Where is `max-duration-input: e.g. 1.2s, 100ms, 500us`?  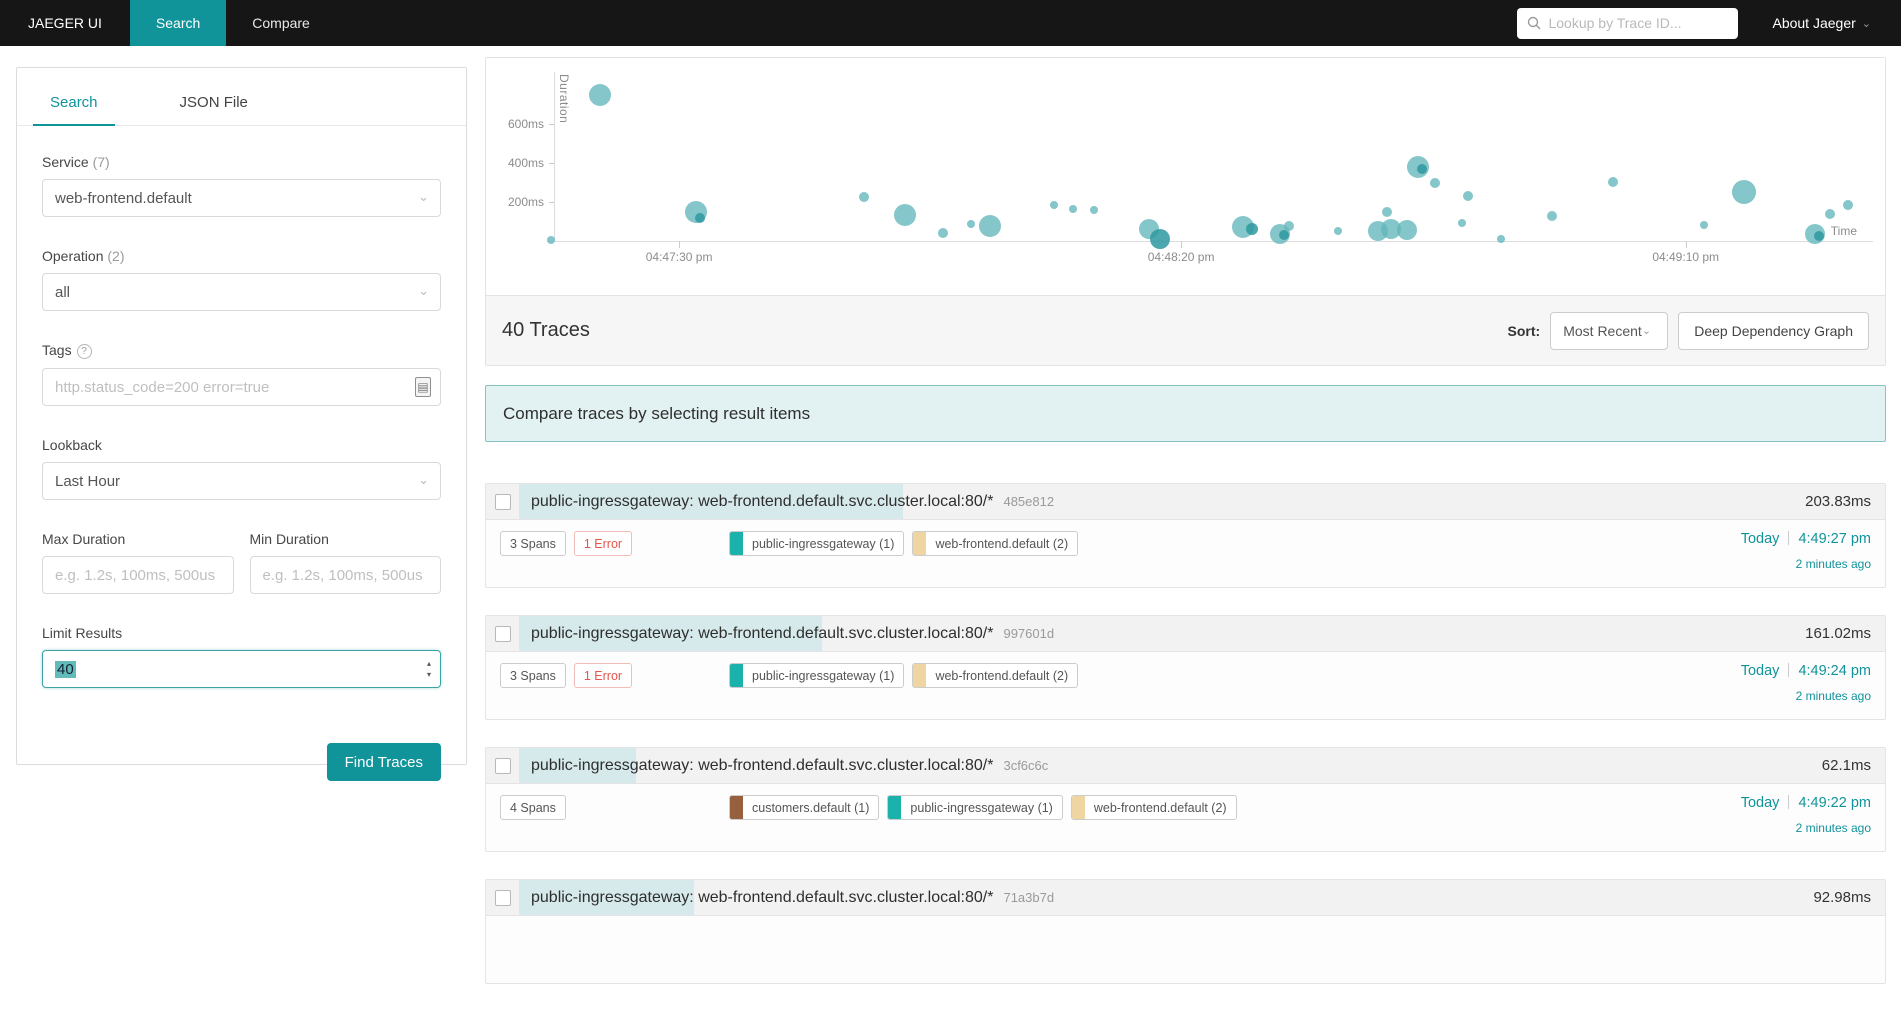
max-duration-input: e.g. 1.2s, 100ms, 500us is located at coordinates (138, 575).